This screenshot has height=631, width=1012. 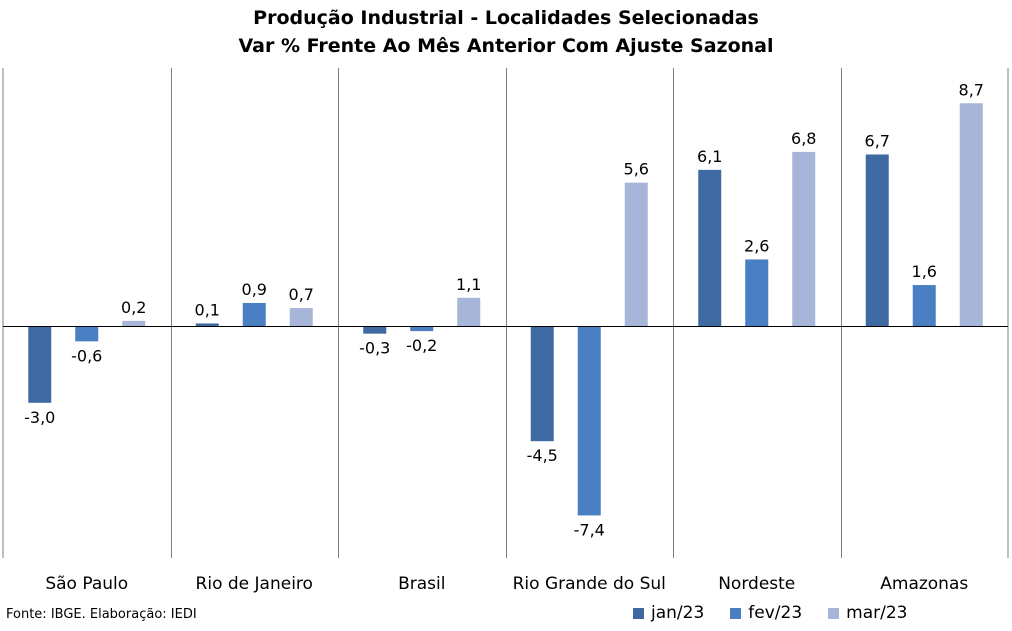 What do you see at coordinates (971, 89) in the screenshot?
I see `data-label: 8,7` at bounding box center [971, 89].